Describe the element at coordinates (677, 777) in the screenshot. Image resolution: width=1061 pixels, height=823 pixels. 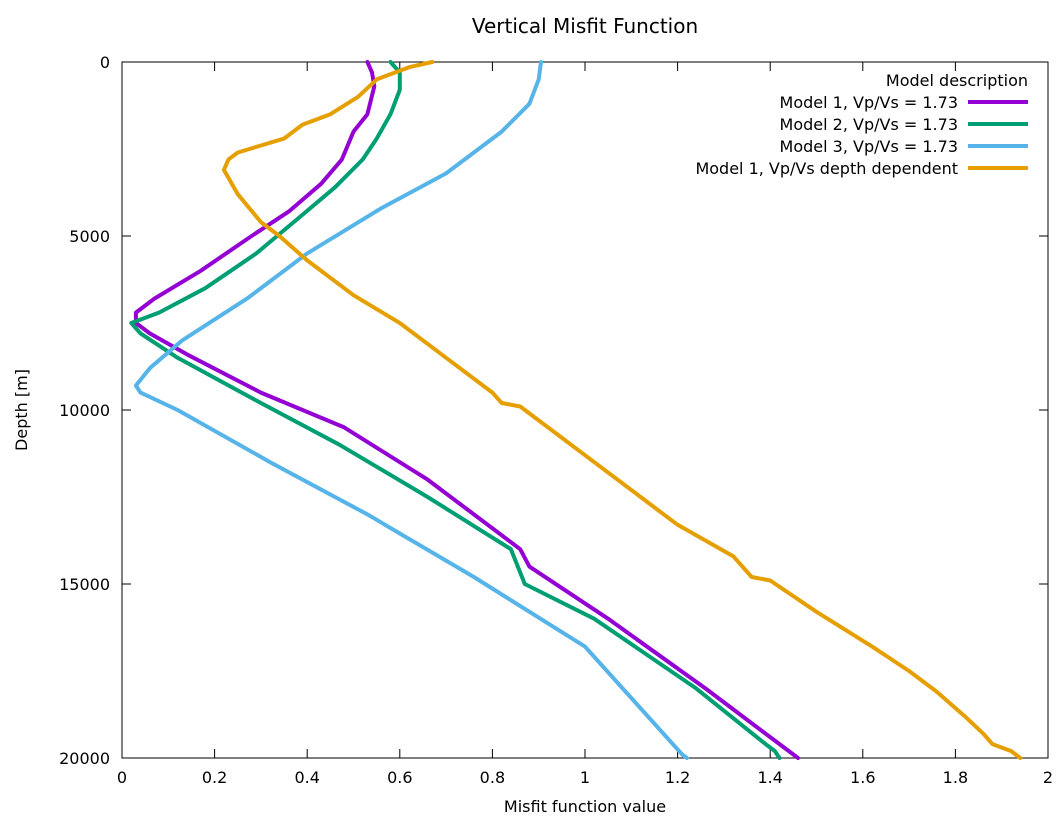
I see `x-tick-label: 1.2` at that location.